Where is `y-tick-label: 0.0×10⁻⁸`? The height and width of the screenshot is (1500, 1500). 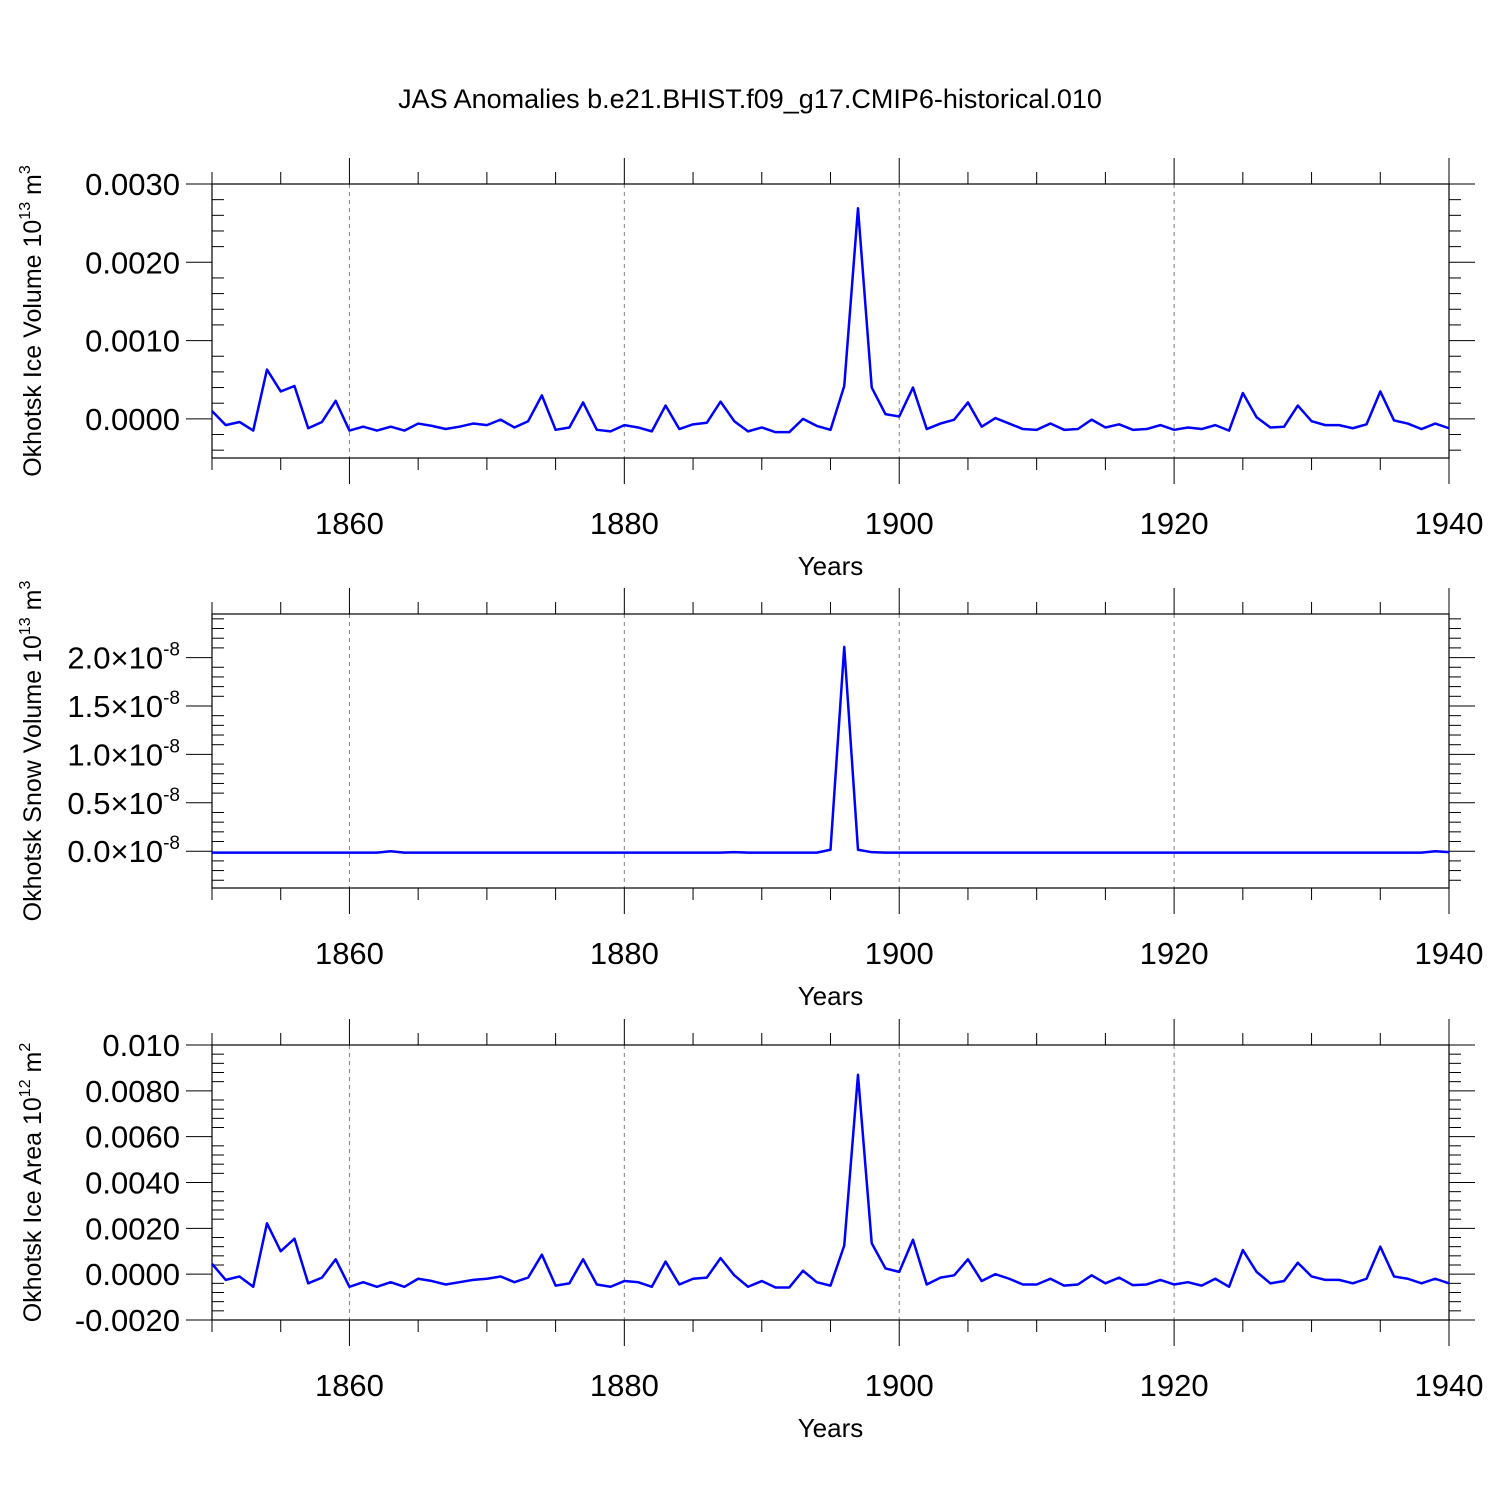 y-tick-label: 0.0×10⁻⁸ is located at coordinates (123, 851).